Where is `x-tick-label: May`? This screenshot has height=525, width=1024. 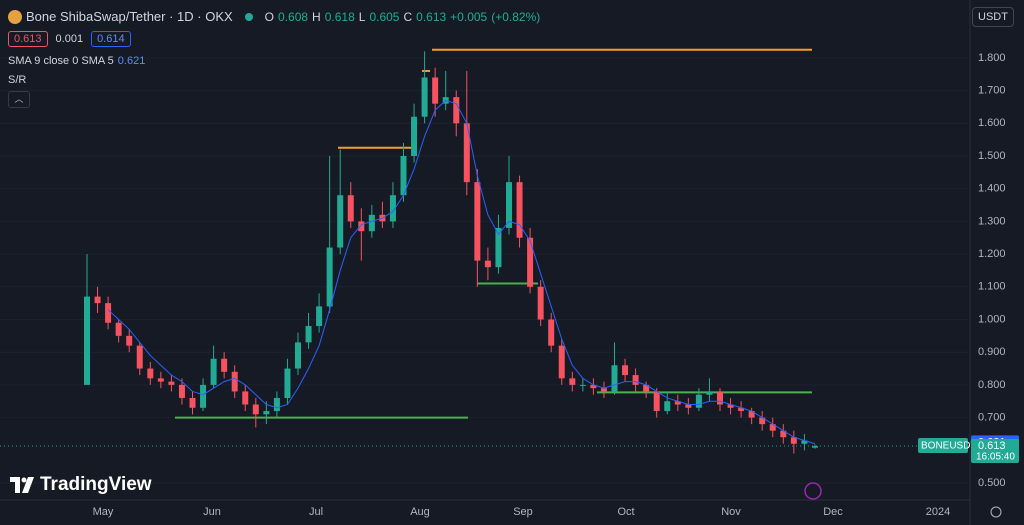
x-tick-label: May is located at coordinates (103, 512).